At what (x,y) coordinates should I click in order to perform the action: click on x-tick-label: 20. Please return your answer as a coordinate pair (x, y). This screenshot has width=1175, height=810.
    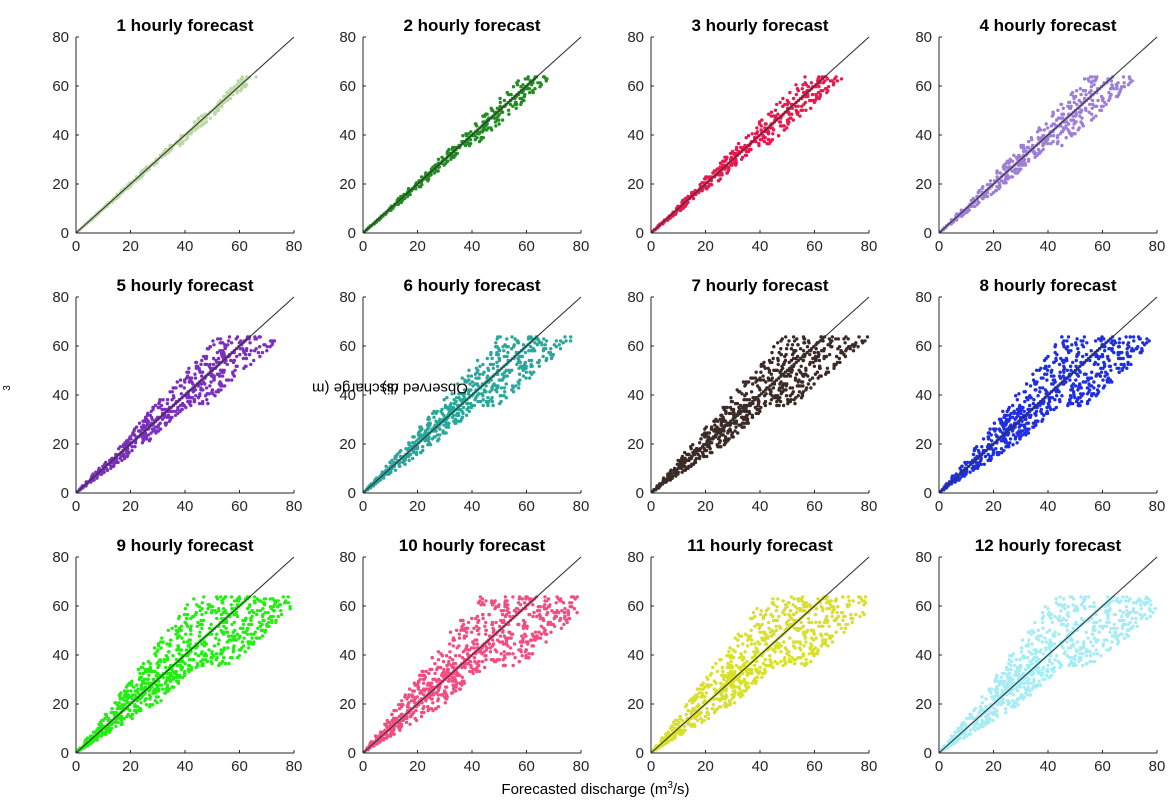
    Looking at the image, I should click on (417, 246).